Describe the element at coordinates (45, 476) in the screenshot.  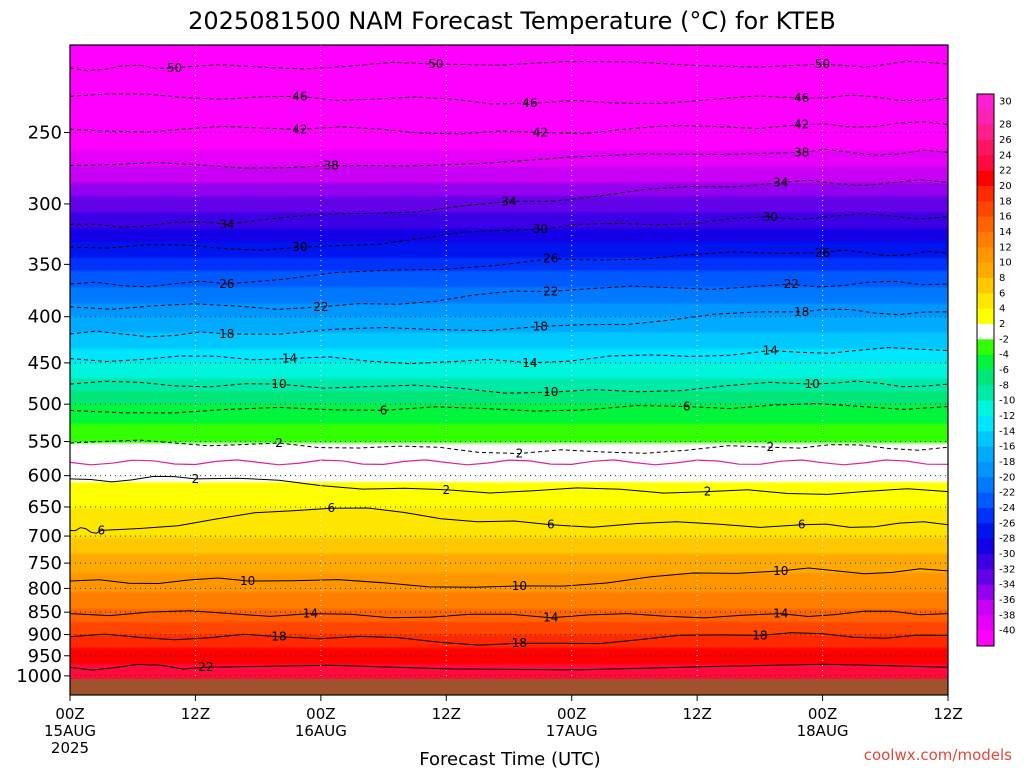
I see `y-tick-label: 600` at that location.